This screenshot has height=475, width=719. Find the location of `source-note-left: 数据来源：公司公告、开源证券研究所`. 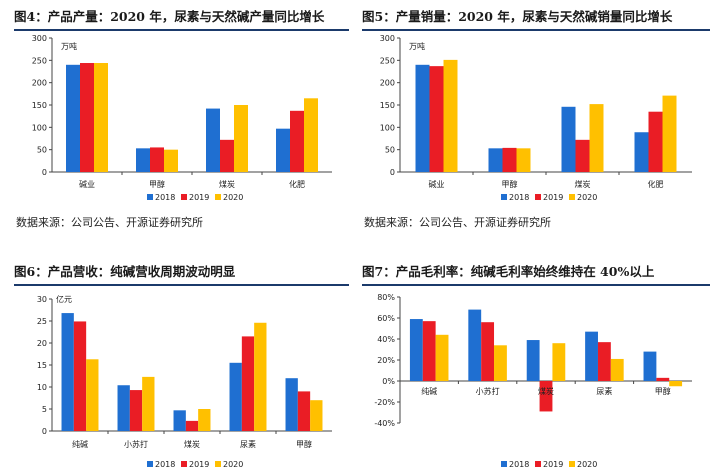

source-note-left: 数据来源：公司公告、开源证券研究所 is located at coordinates (109, 222).